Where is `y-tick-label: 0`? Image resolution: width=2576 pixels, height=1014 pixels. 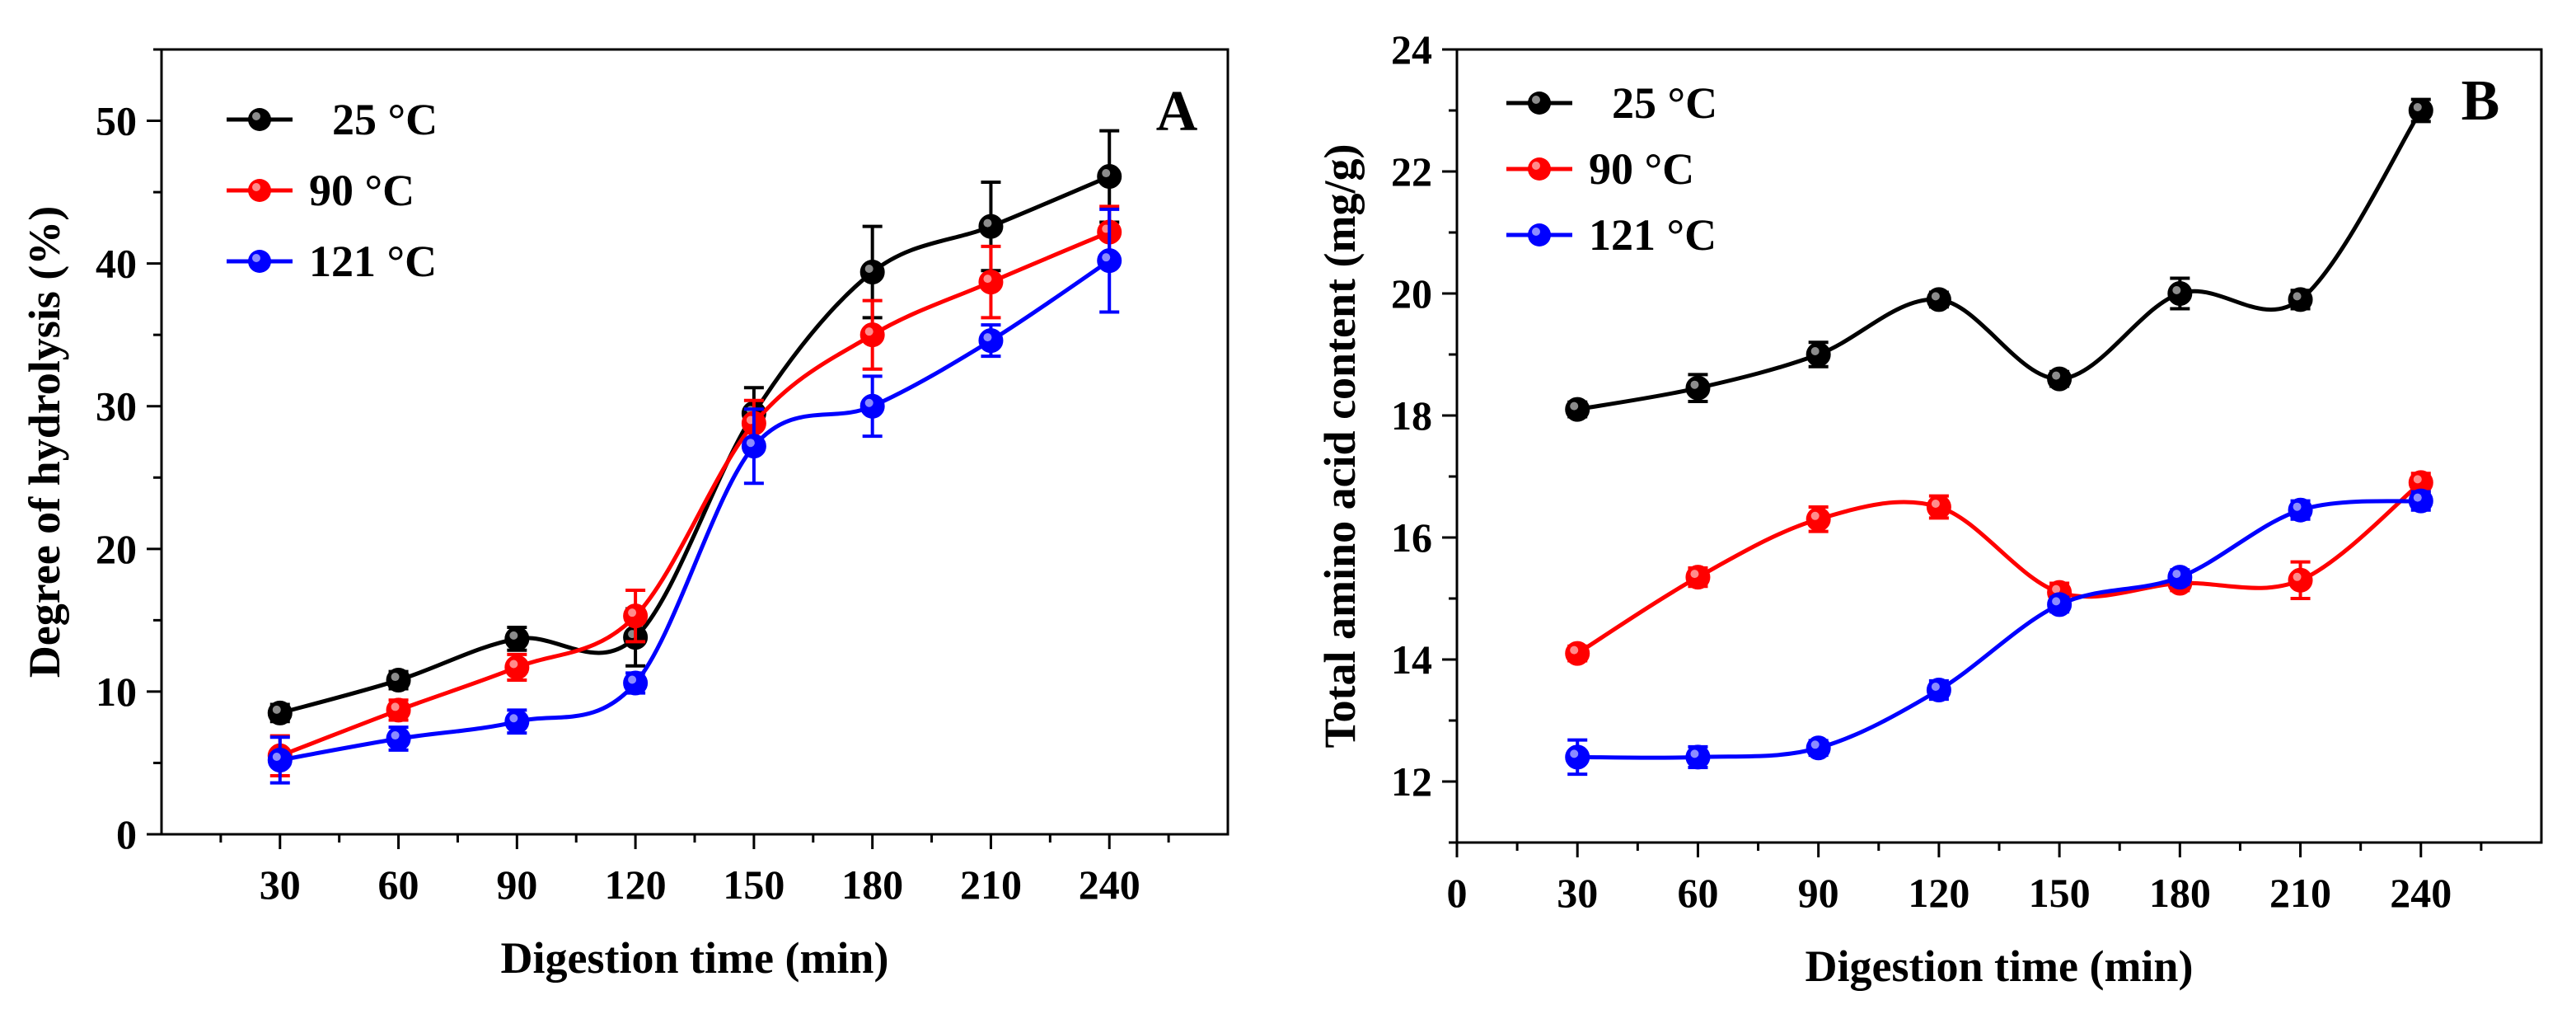 y-tick-label: 0 is located at coordinates (126, 834).